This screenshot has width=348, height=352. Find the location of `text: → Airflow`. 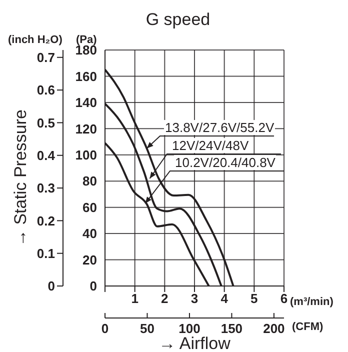

text: → Airflow is located at coordinates (194, 343).